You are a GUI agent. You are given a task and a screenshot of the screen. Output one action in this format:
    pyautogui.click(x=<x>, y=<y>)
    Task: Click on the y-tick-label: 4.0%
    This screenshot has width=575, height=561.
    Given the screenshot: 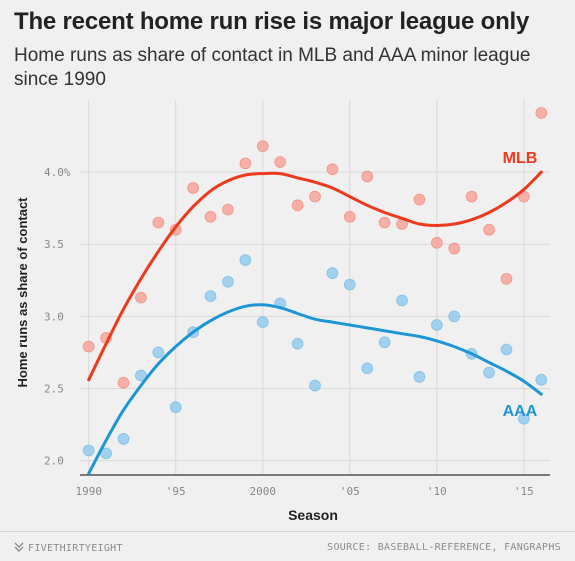 What is the action you would take?
    pyautogui.click(x=57, y=172)
    